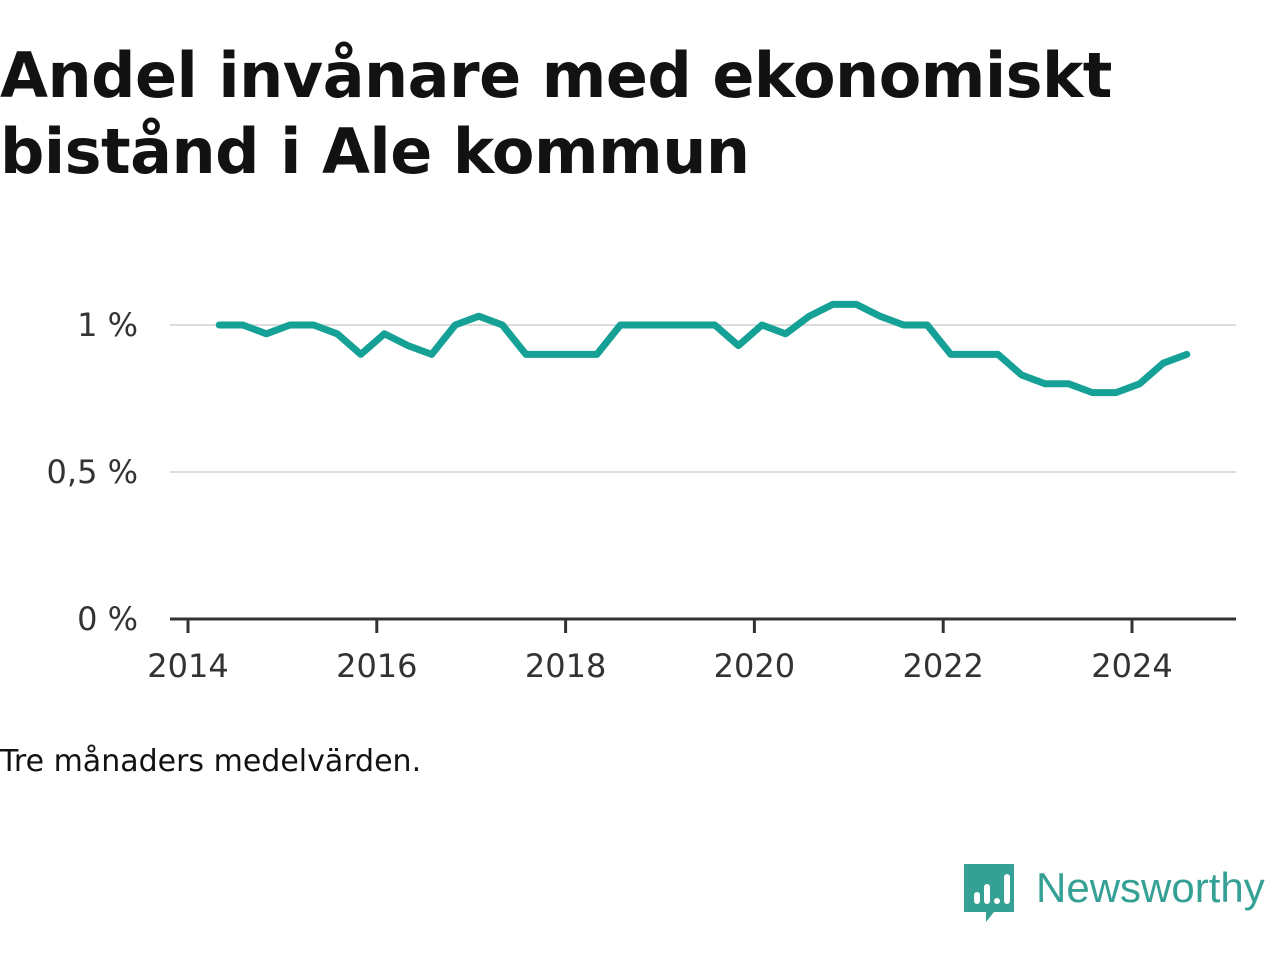 This screenshot has width=1280, height=960. I want to click on series-layer, so click(703, 348).